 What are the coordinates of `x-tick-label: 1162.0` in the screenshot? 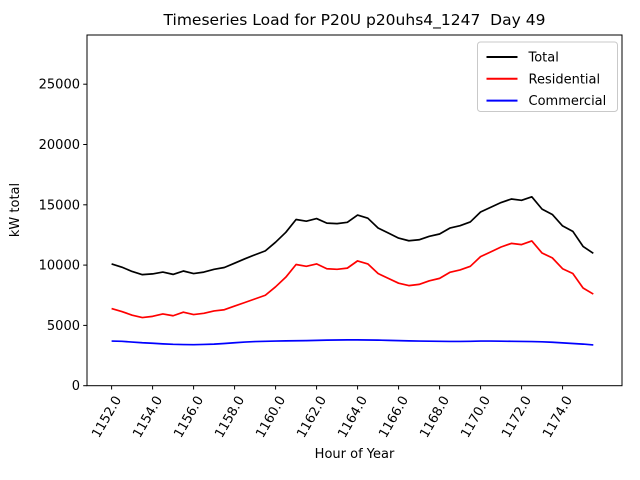 It's located at (312, 417).